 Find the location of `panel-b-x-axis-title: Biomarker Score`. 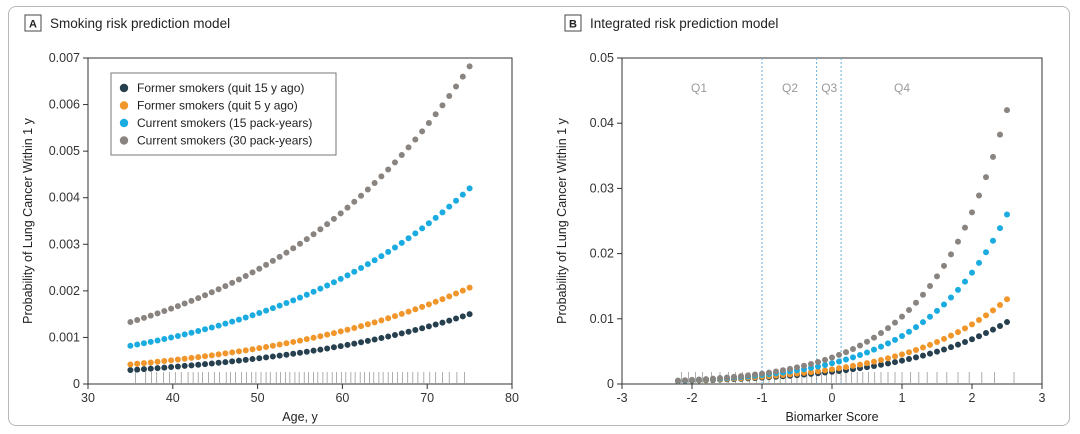

panel-b-x-axis-title: Biomarker Score is located at coordinates (831, 417).